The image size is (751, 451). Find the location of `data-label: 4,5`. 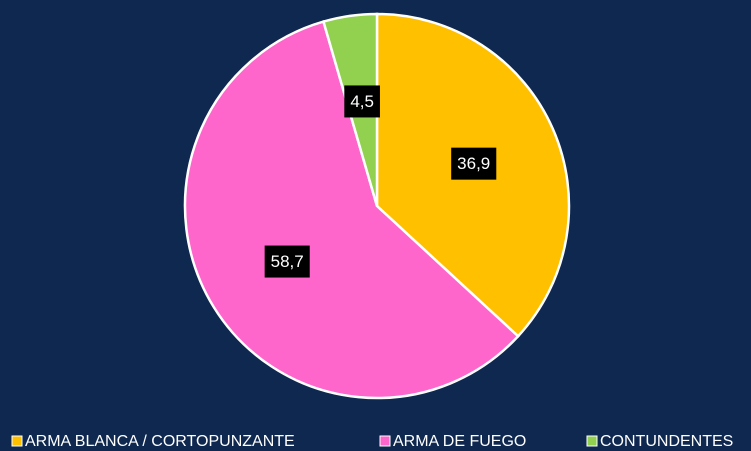

data-label: 4,5 is located at coordinates (362, 101).